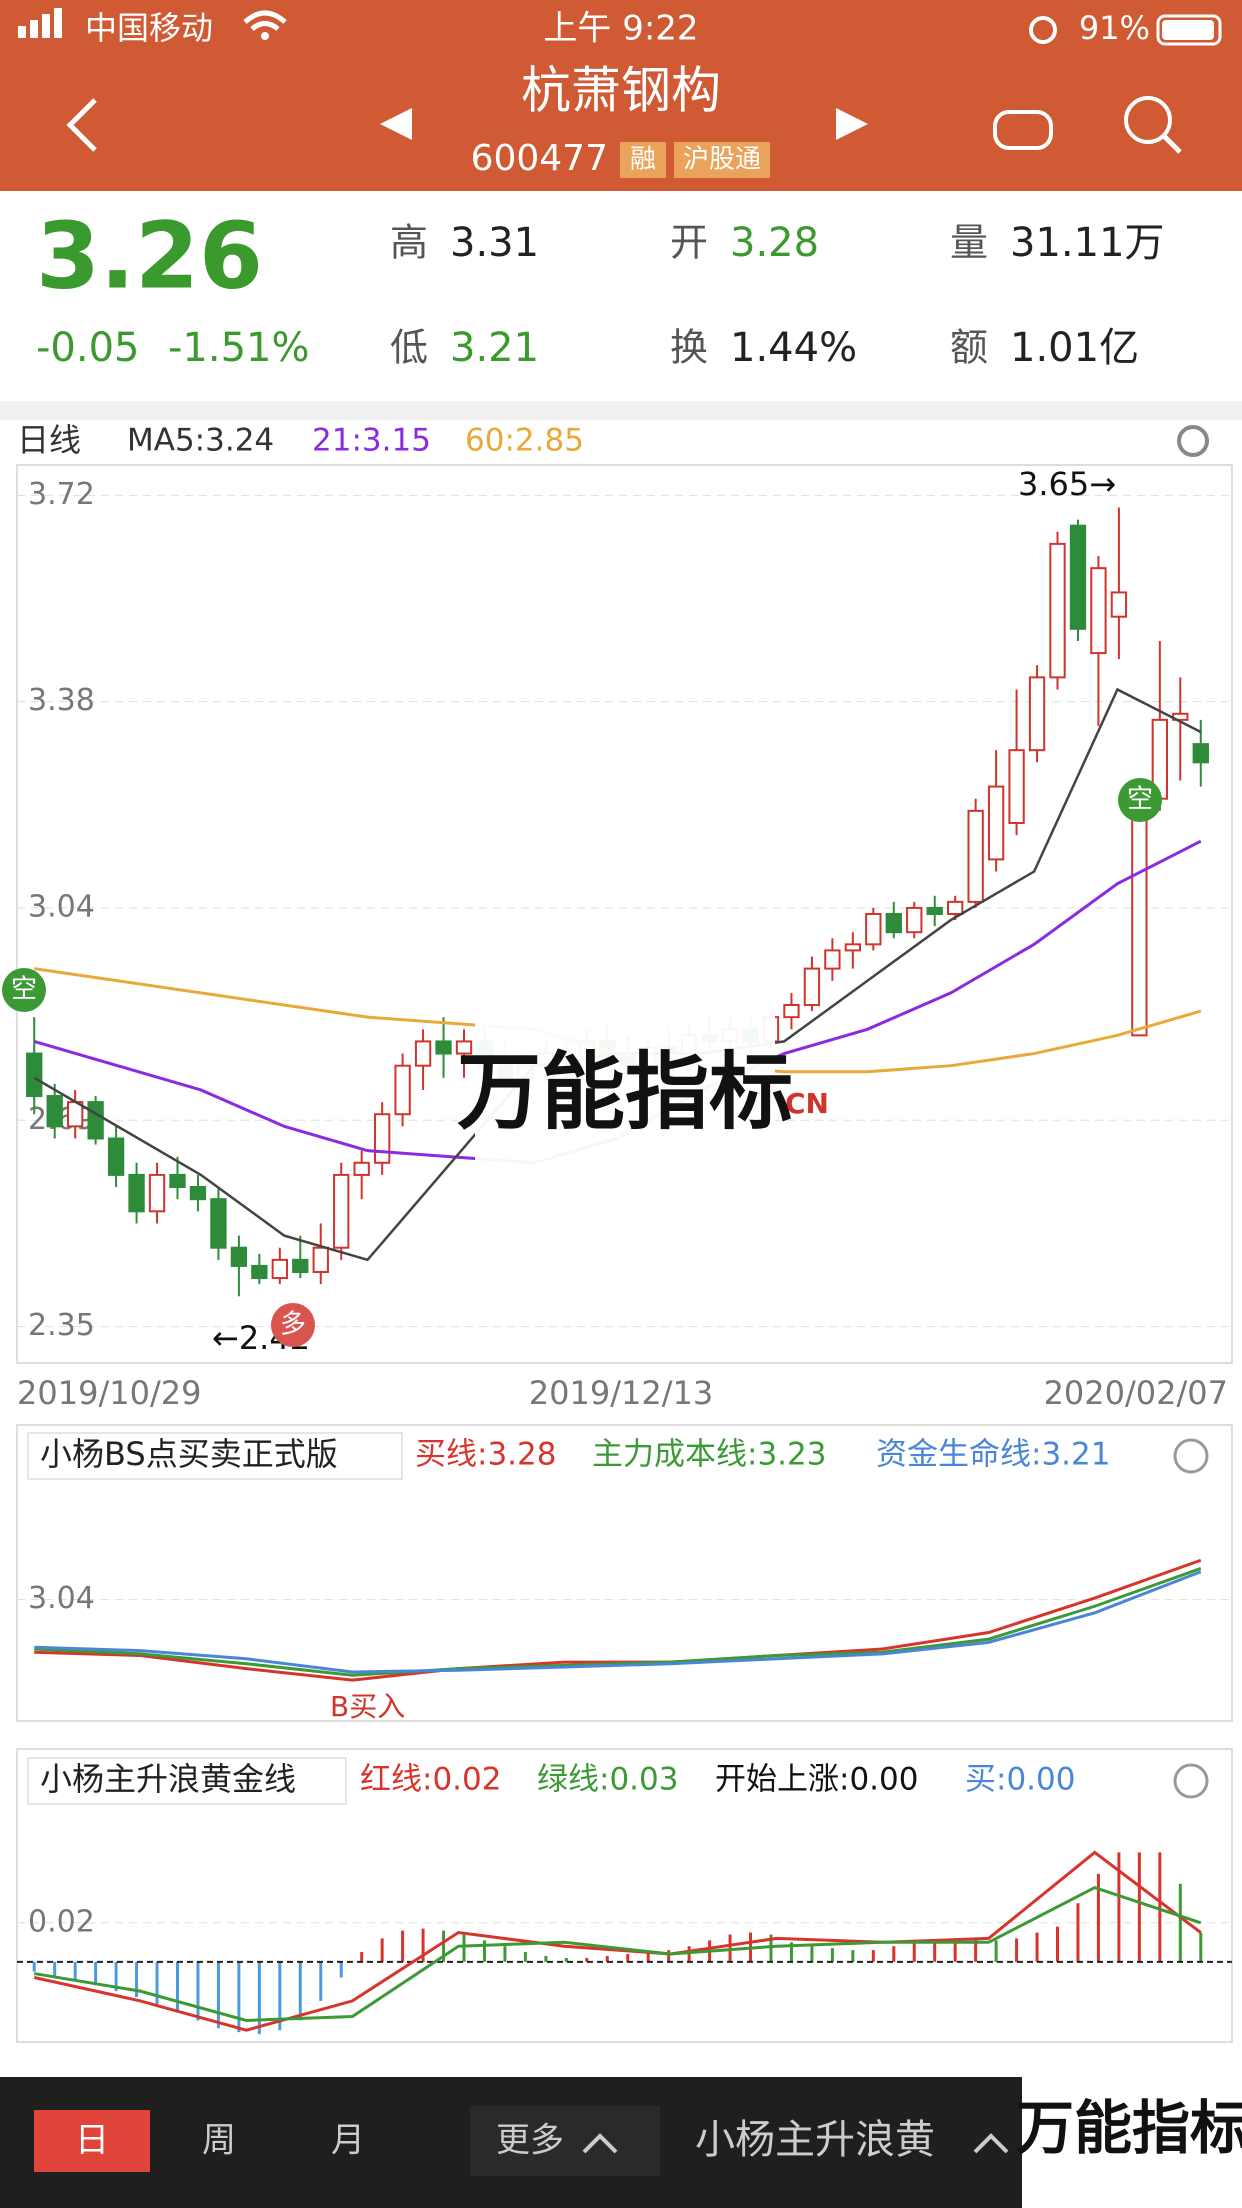  Describe the element at coordinates (61, 1325) in the screenshot. I see `y-tick-label: 2.35` at that location.